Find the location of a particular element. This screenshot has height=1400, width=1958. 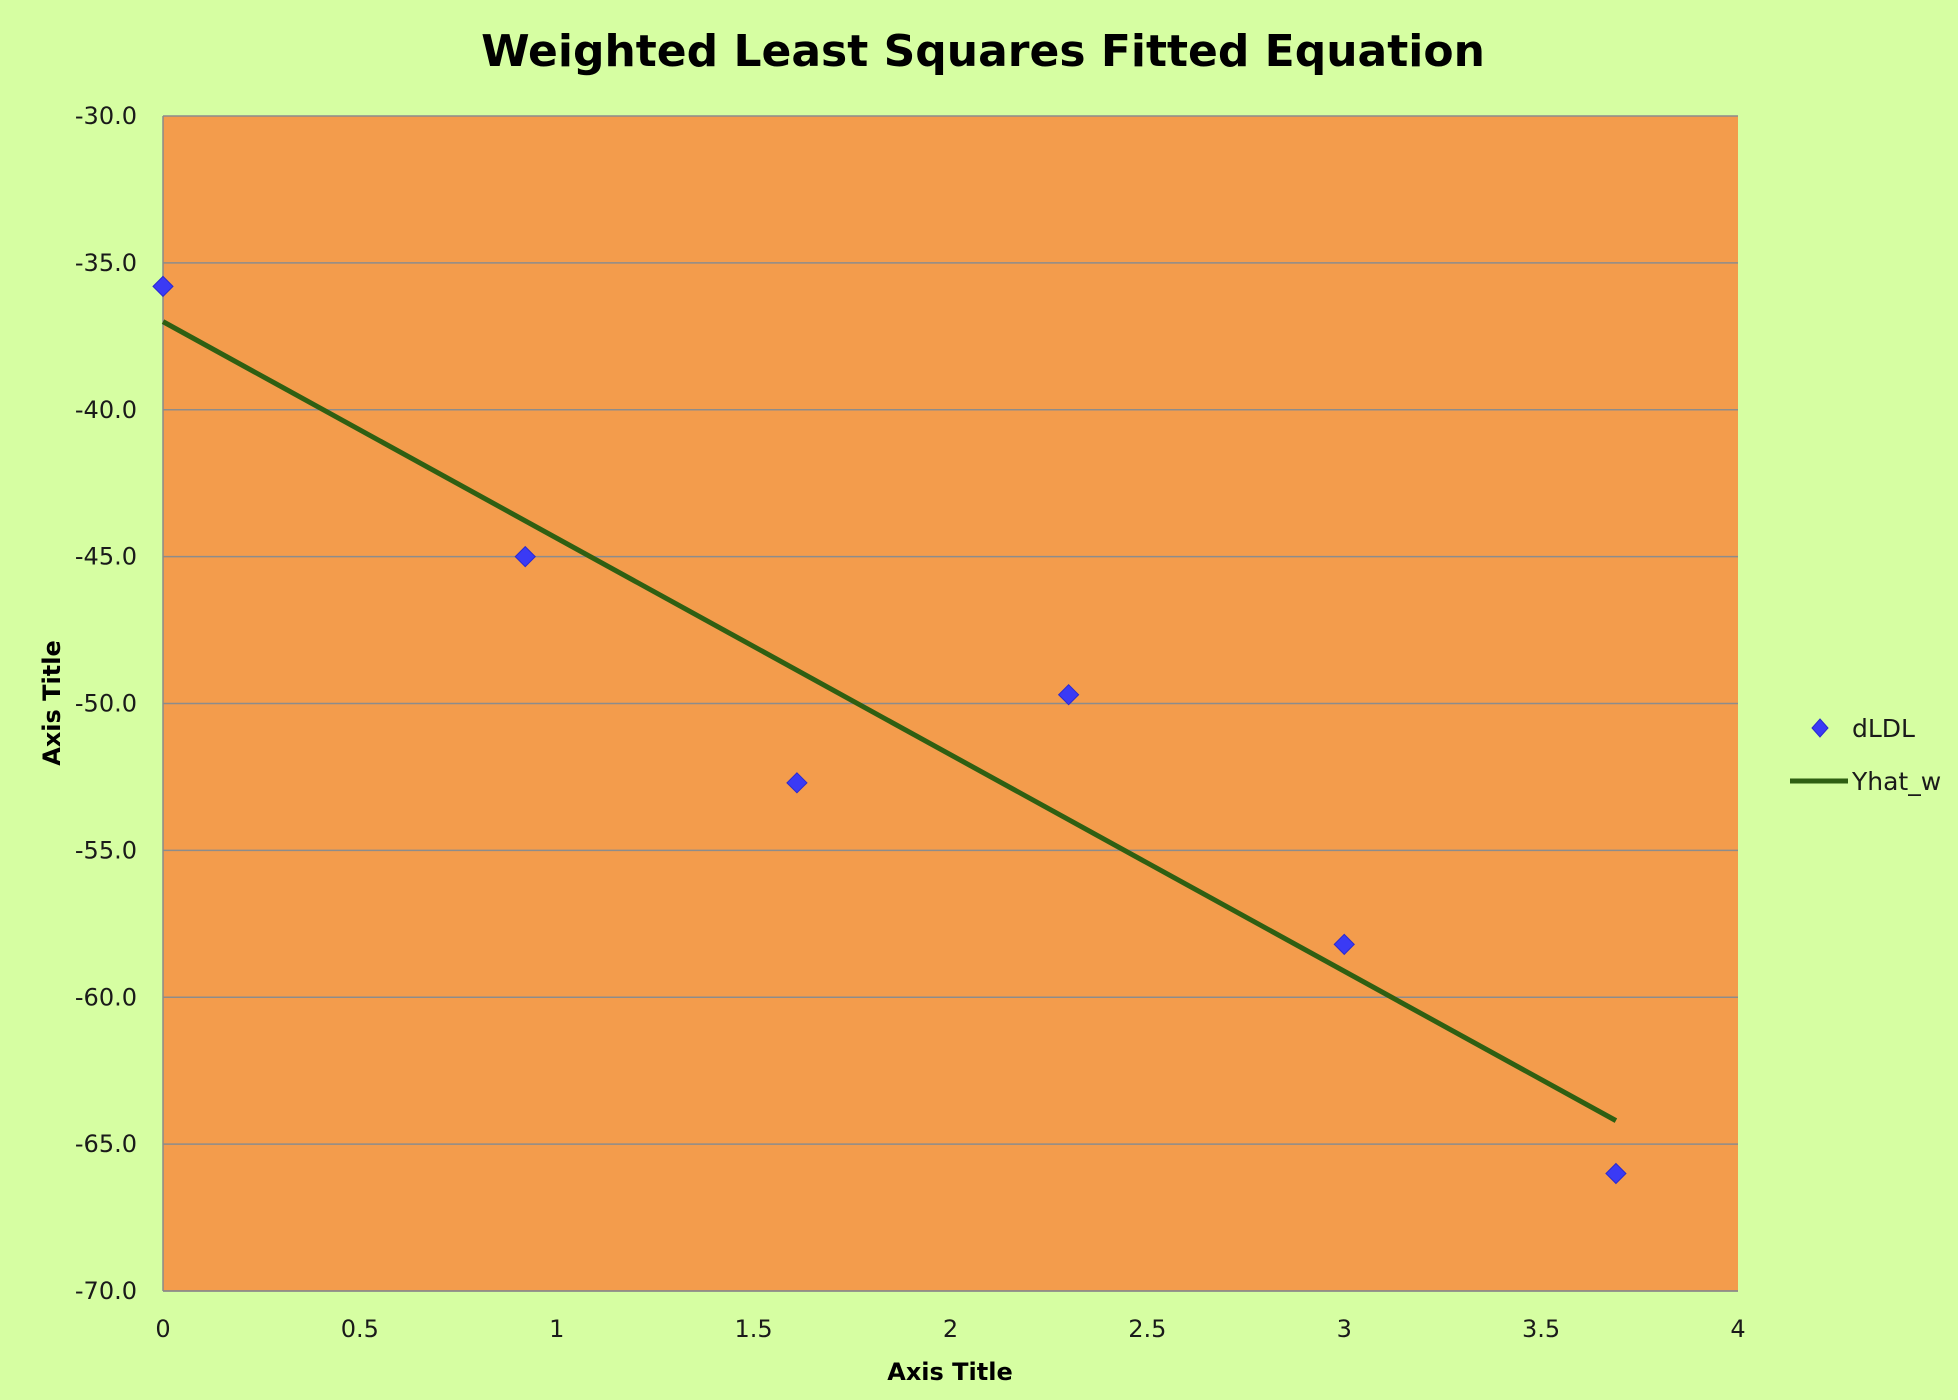

y-tick-label: -65.0 is located at coordinates (106, 1144).